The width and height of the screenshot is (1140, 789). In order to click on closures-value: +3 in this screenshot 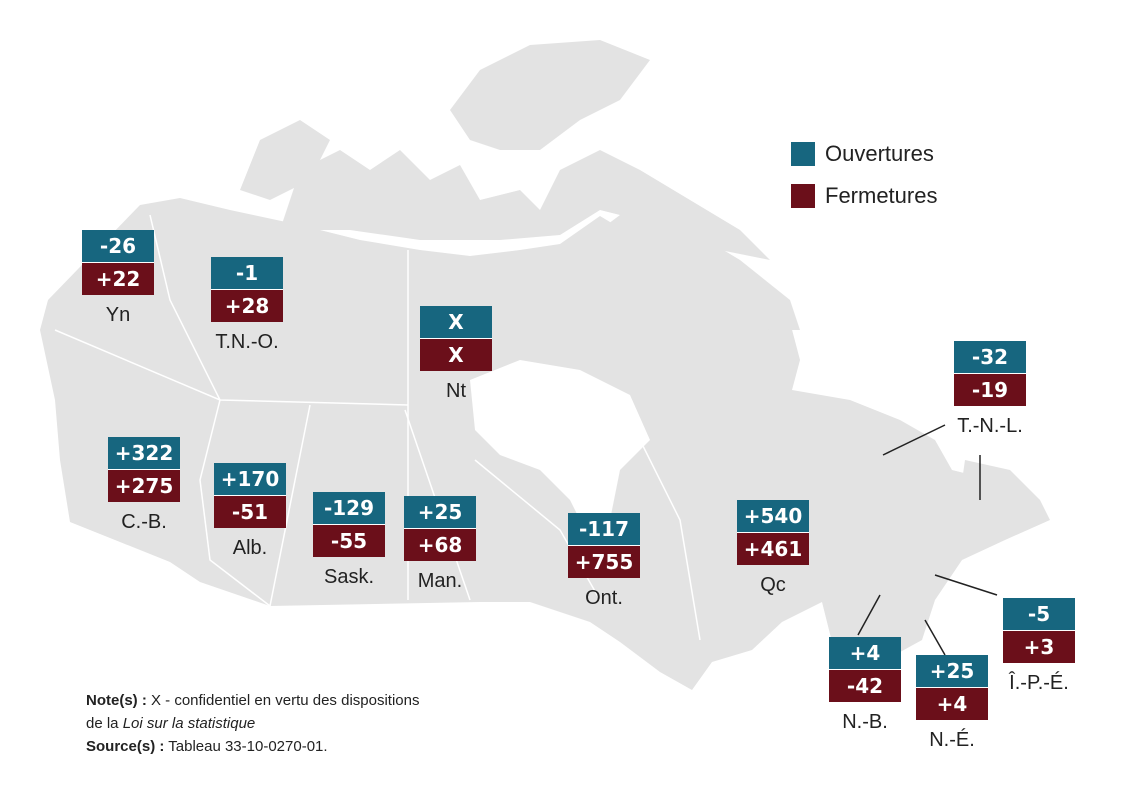, I will do `click(1039, 647)`.